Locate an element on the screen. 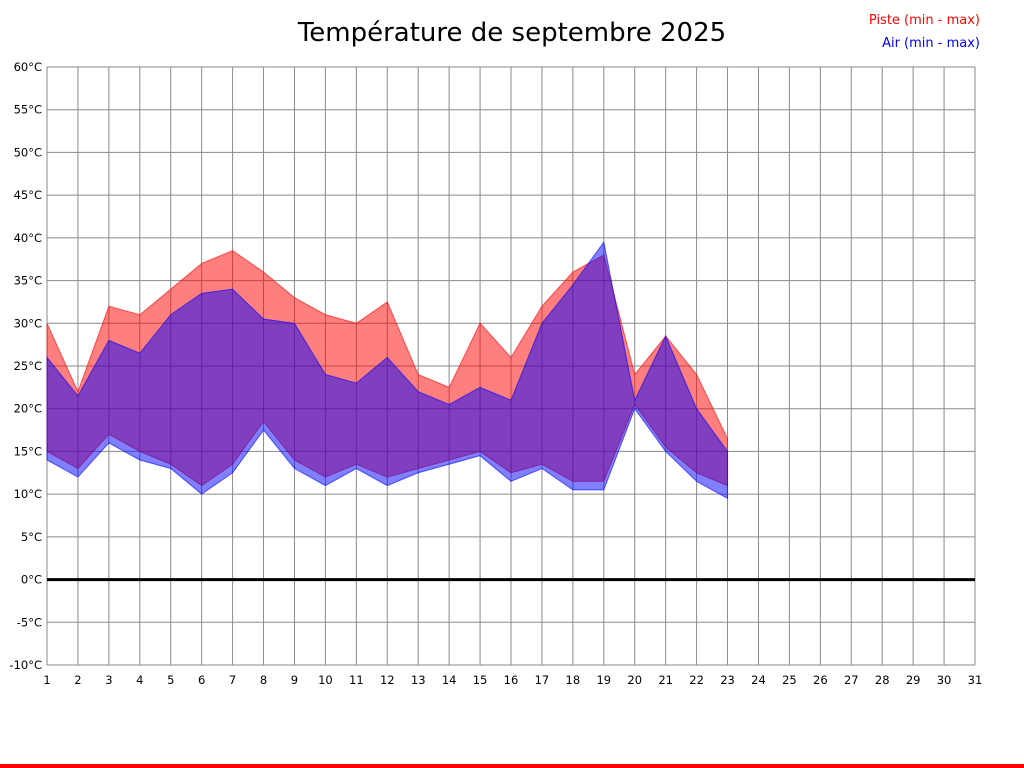 This screenshot has width=1024, height=768. x-tick-label: 11 is located at coordinates (356, 680).